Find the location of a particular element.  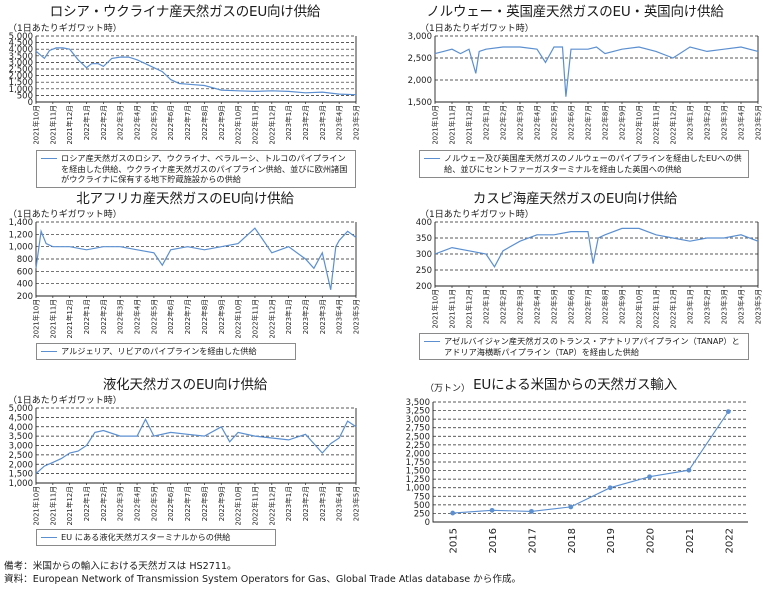

y-tick-label: 4,000 is located at coordinates (21, 50).